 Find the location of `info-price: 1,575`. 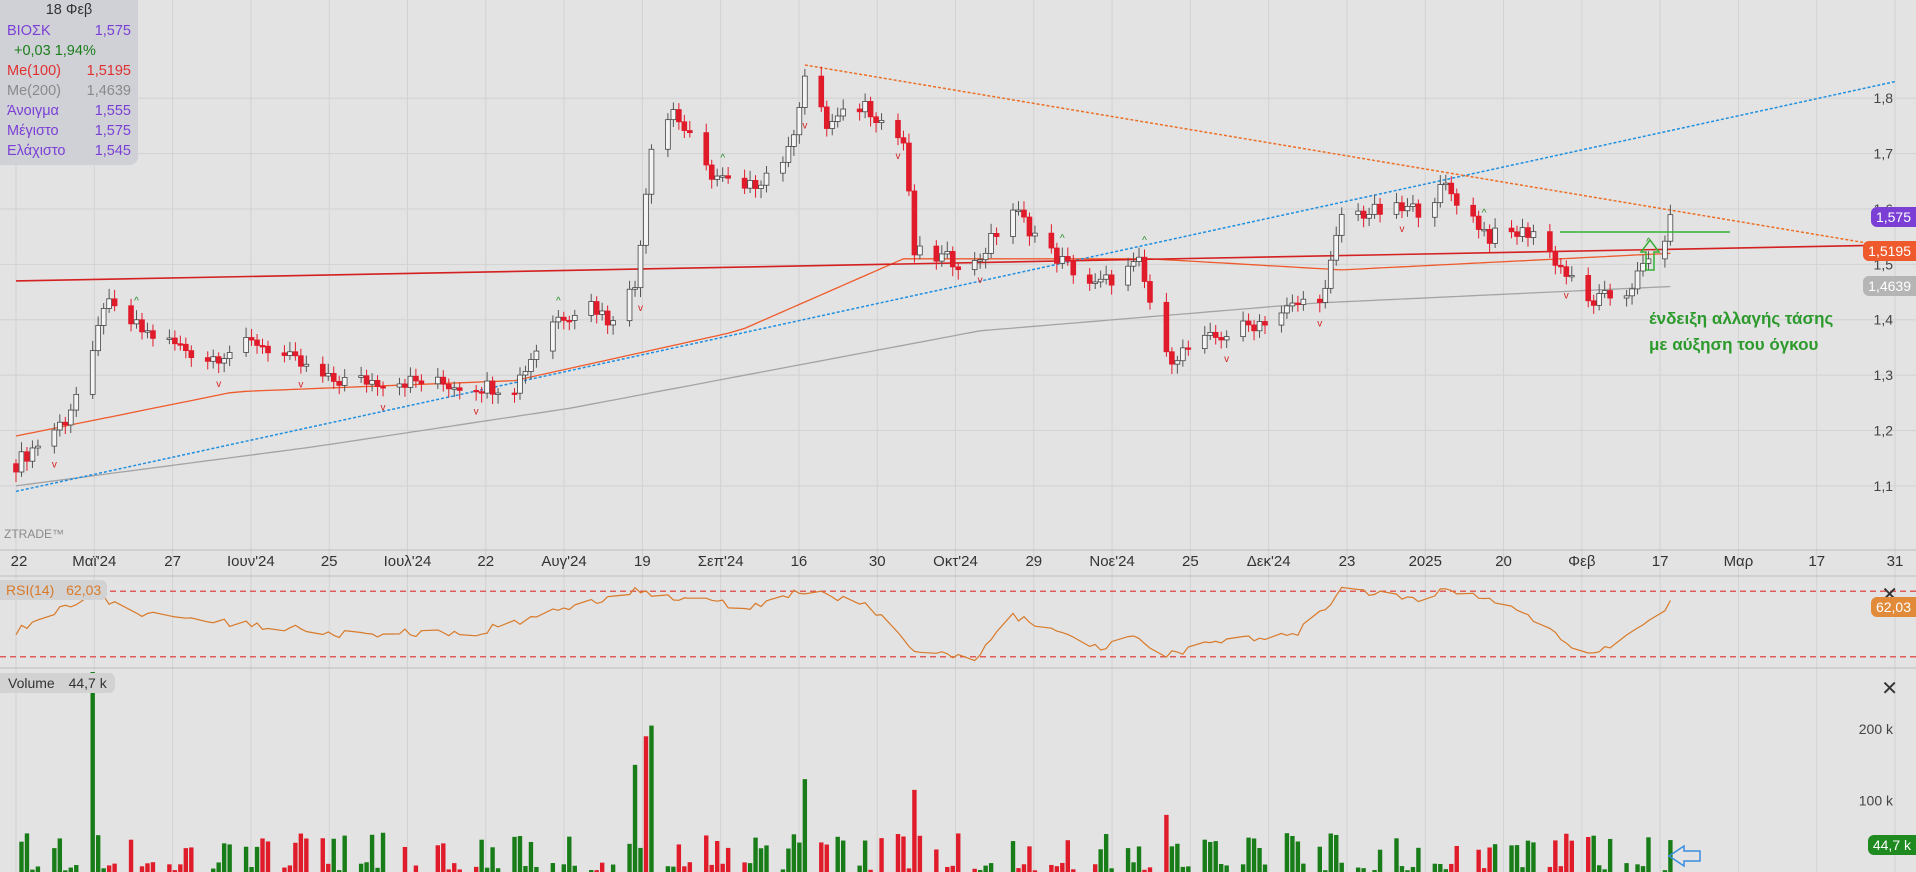

info-price: 1,575 is located at coordinates (112, 31).